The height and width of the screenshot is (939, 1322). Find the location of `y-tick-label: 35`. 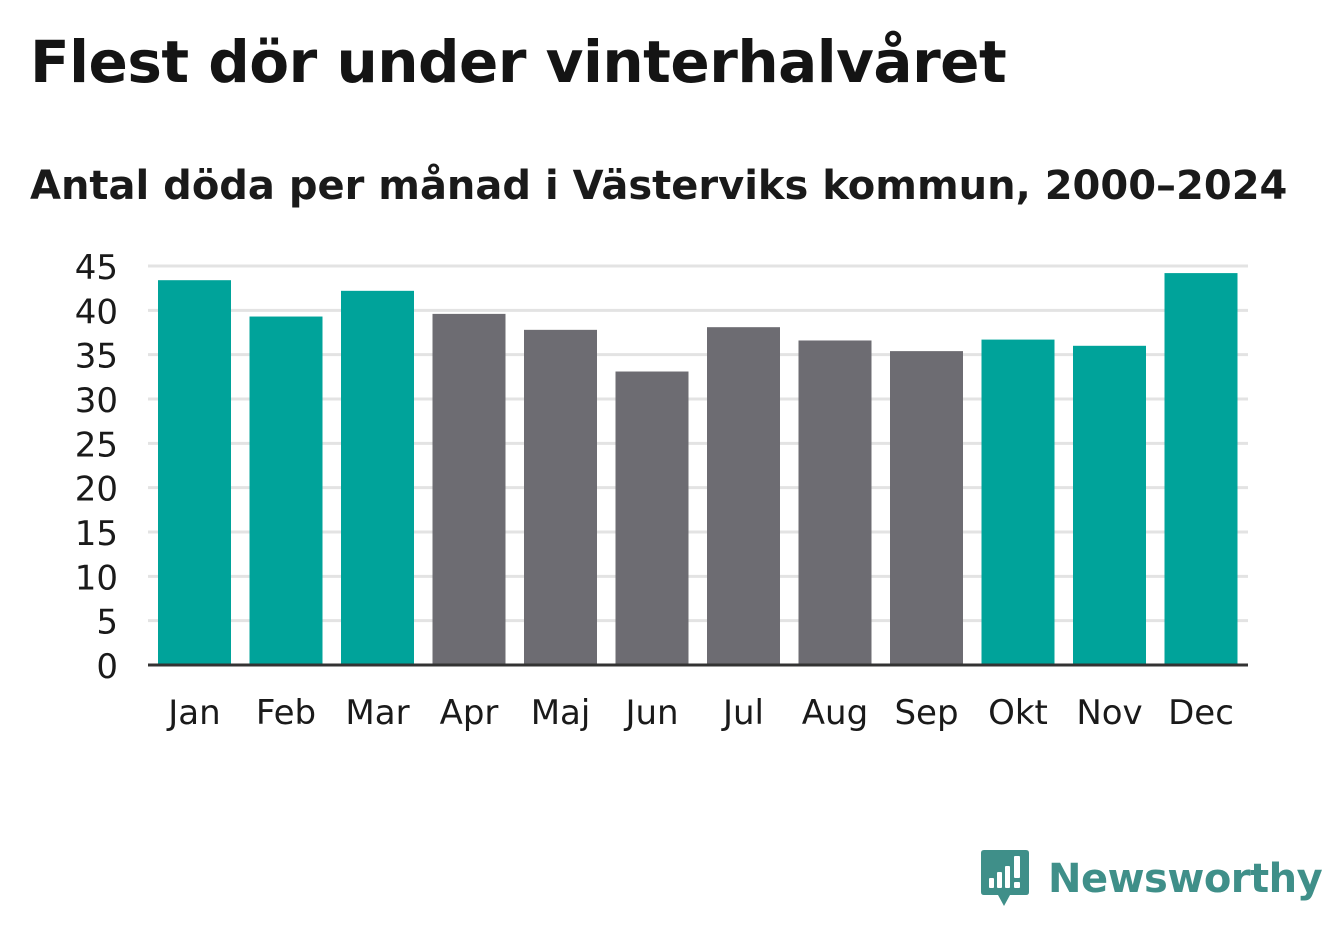

y-tick-label: 35 is located at coordinates (96, 357).